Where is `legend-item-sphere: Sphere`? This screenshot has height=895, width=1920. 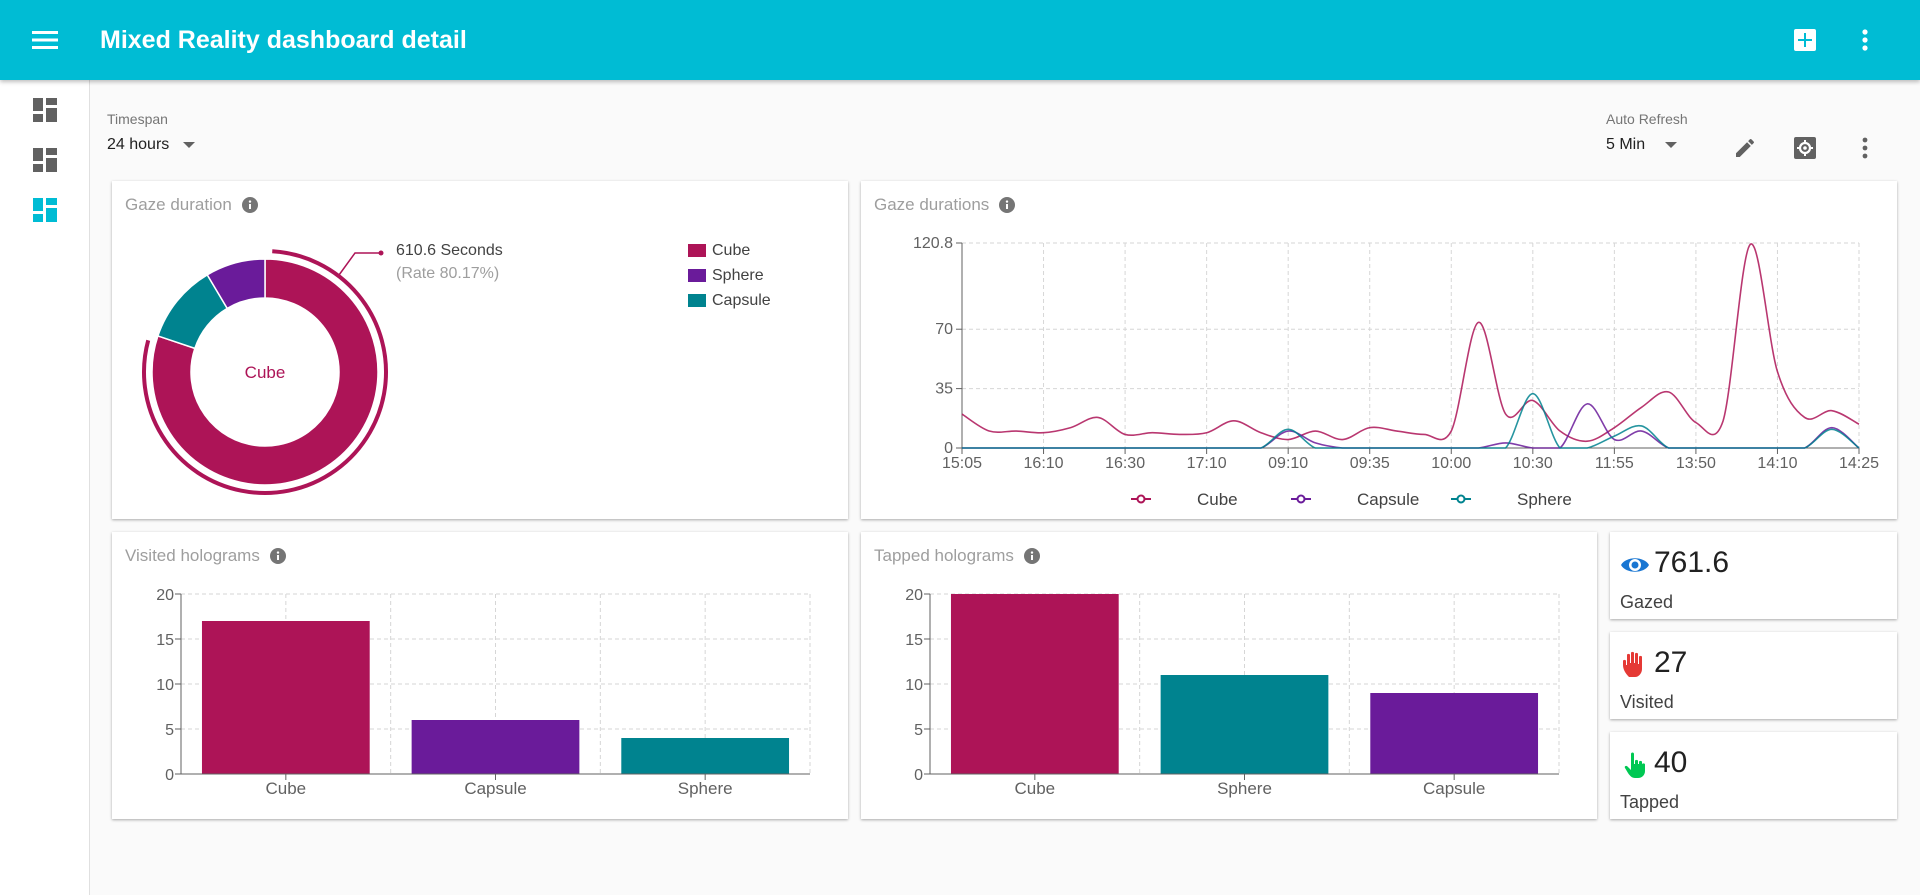 legend-item-sphere: Sphere is located at coordinates (729, 275).